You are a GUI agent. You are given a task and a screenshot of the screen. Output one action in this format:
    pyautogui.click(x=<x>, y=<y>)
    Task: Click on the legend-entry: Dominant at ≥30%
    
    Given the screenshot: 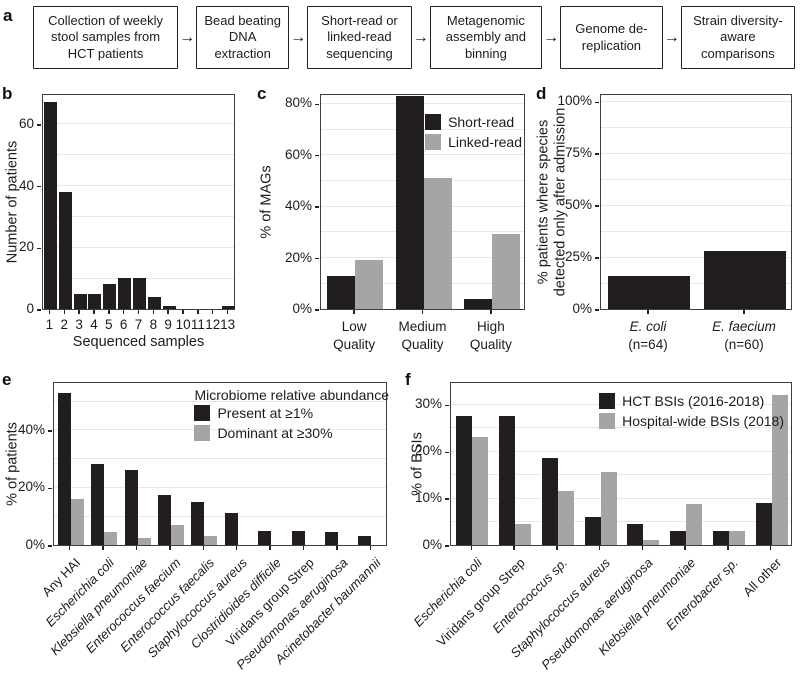 What is the action you would take?
    pyautogui.click(x=291, y=433)
    